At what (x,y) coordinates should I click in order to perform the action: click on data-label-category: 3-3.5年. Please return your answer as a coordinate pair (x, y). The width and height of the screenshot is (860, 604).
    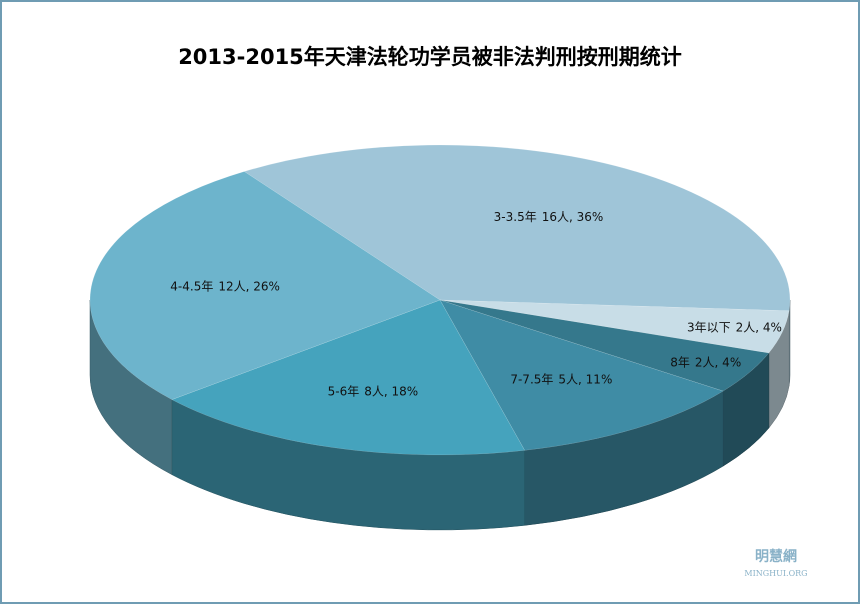
    Looking at the image, I should click on (515, 216).